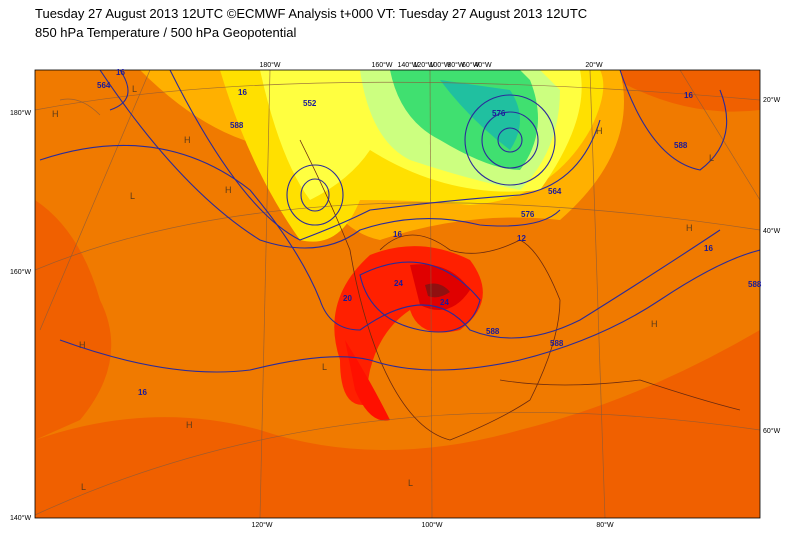 This screenshot has height=535, width=792. What do you see at coordinates (381, 65) in the screenshot?
I see `lon-label: 160°W` at bounding box center [381, 65].